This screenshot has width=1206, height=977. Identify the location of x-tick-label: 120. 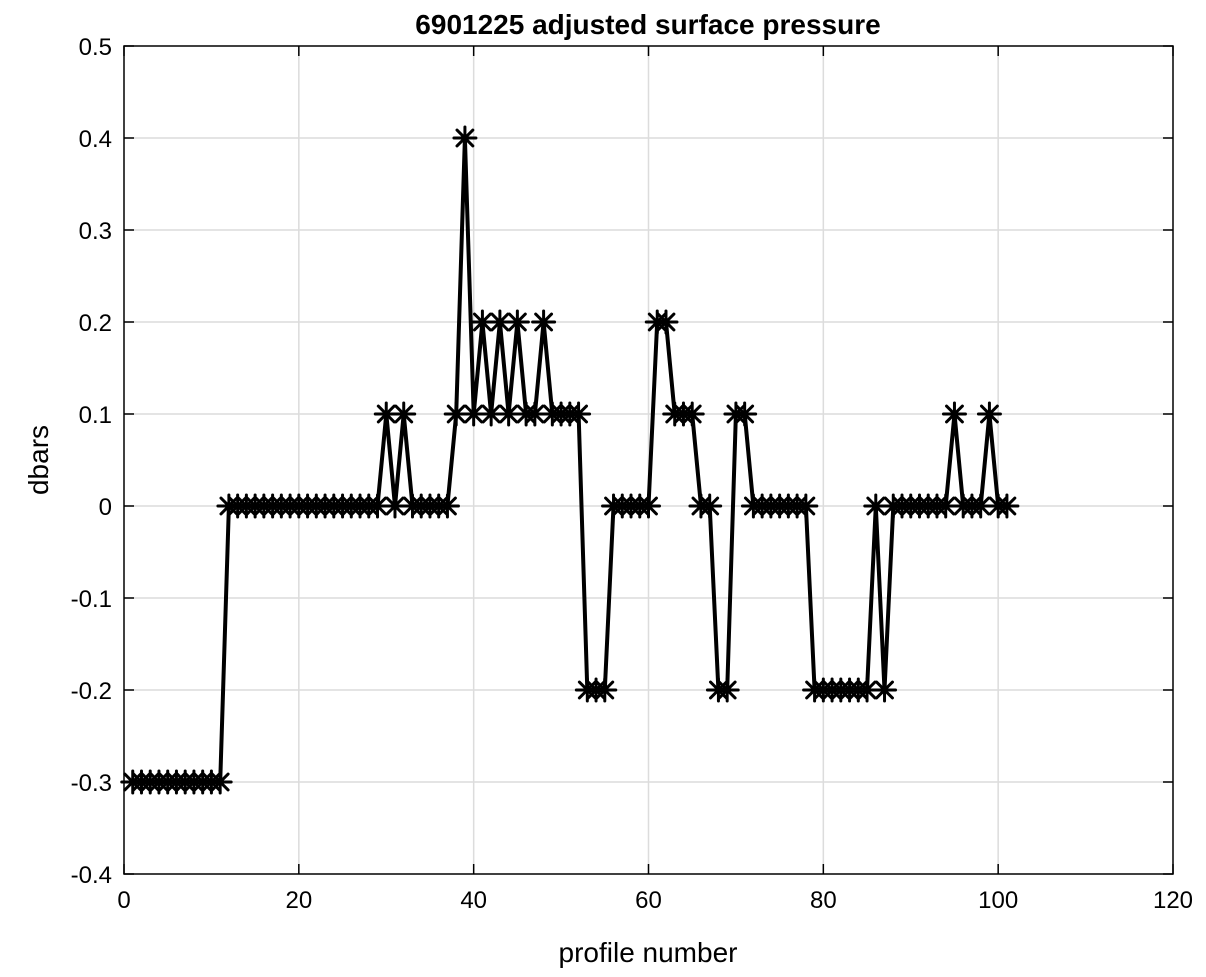
(1173, 900).